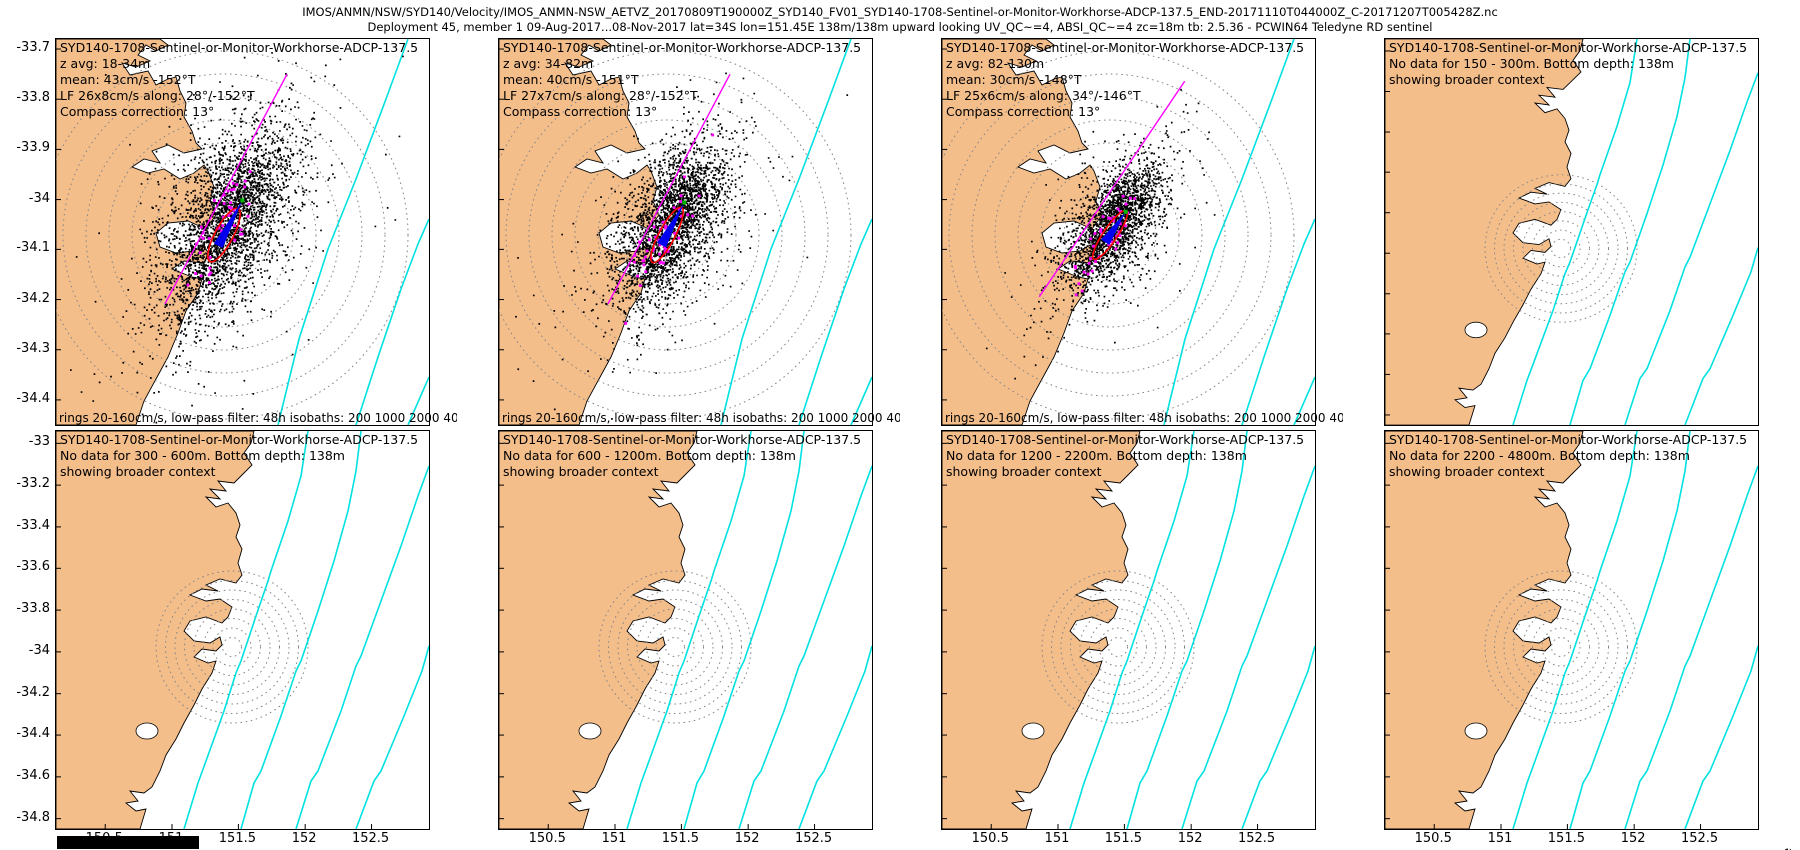 Image resolution: width=1800 pixels, height=850 pixels. I want to click on arrow-tip-marker, so click(1125, 211).